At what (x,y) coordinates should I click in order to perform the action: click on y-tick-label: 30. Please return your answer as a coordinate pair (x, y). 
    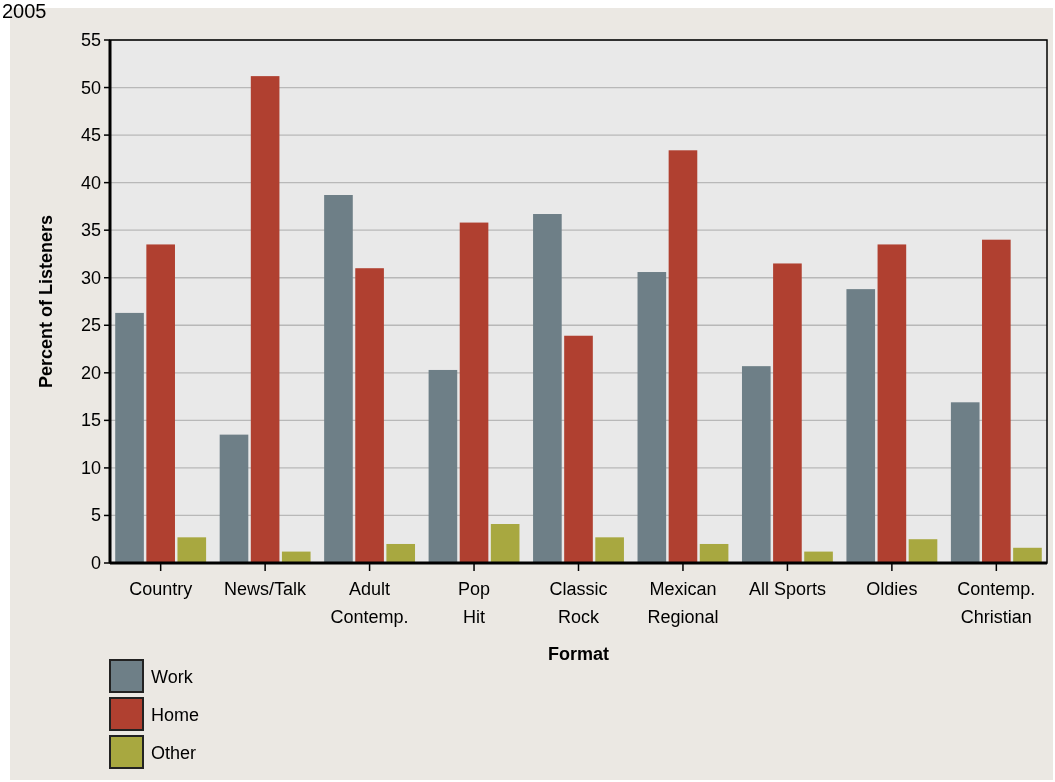
    Looking at the image, I should click on (90, 277).